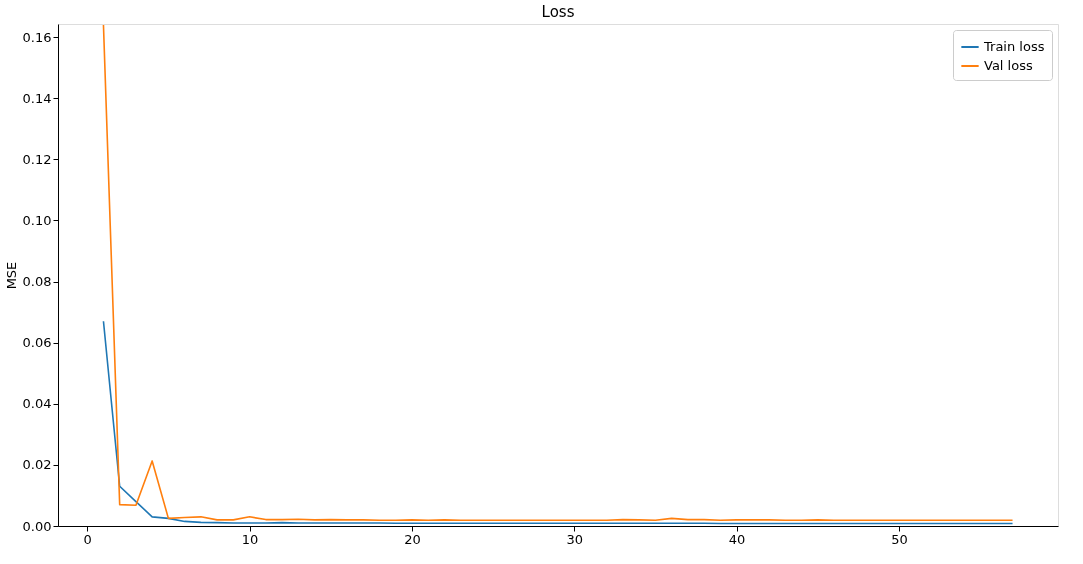 The height and width of the screenshot is (564, 1083). Describe the element at coordinates (37, 37) in the screenshot. I see `y-tick-label: 0.16` at that location.